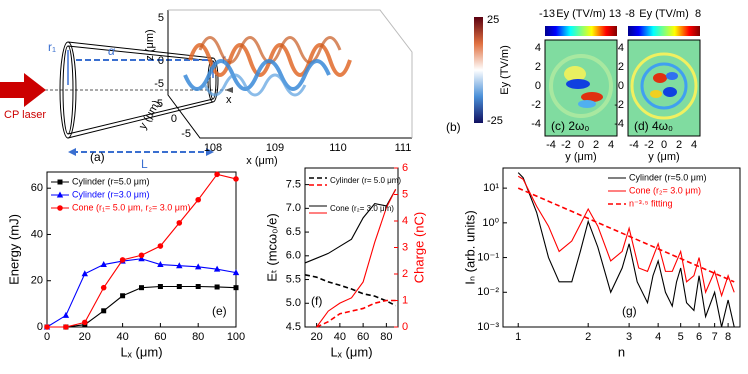 Image resolution: width=748 pixels, height=374 pixels. I want to click on panel-label: (g), so click(629, 311).